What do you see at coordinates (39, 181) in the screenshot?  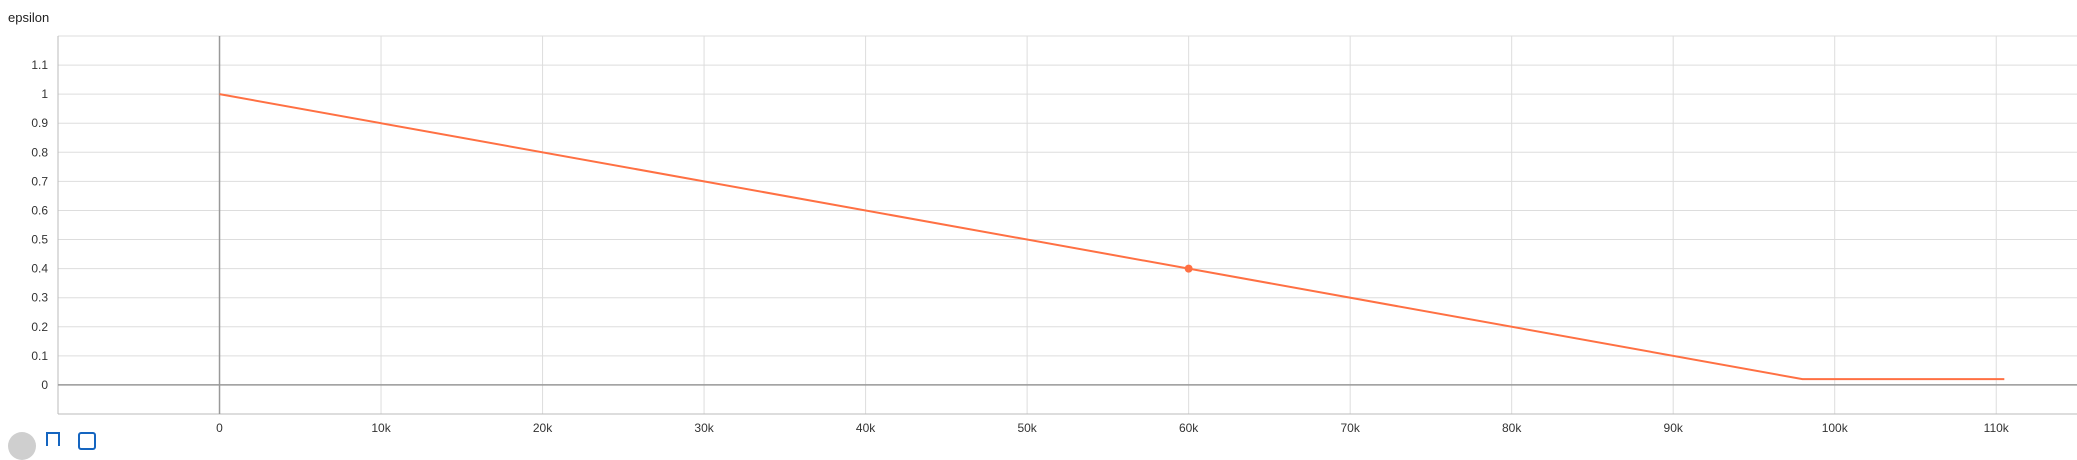 I see `y-tick-label: 0.7` at bounding box center [39, 181].